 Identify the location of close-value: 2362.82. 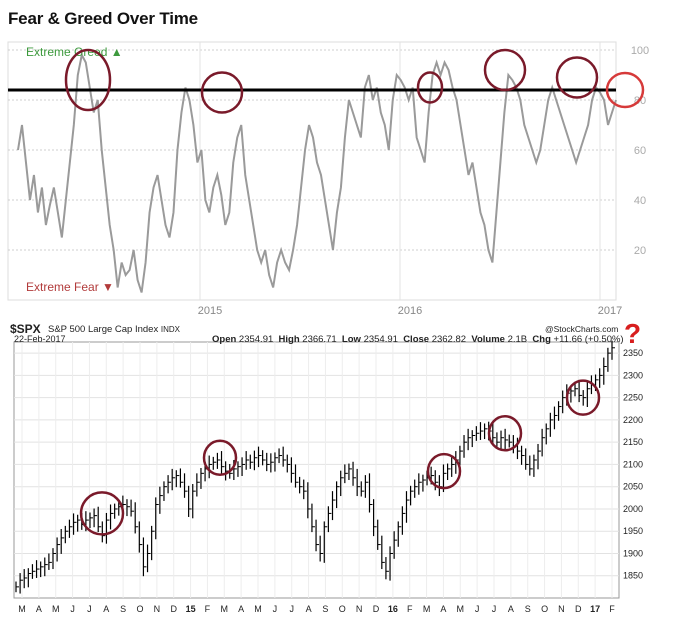
(449, 339).